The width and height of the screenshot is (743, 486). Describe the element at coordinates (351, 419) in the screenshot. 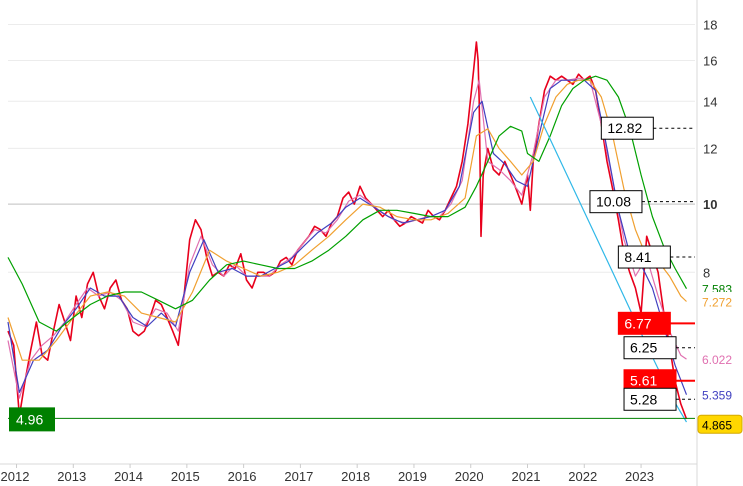

I see `horizontal-lines: 4.96` at that location.